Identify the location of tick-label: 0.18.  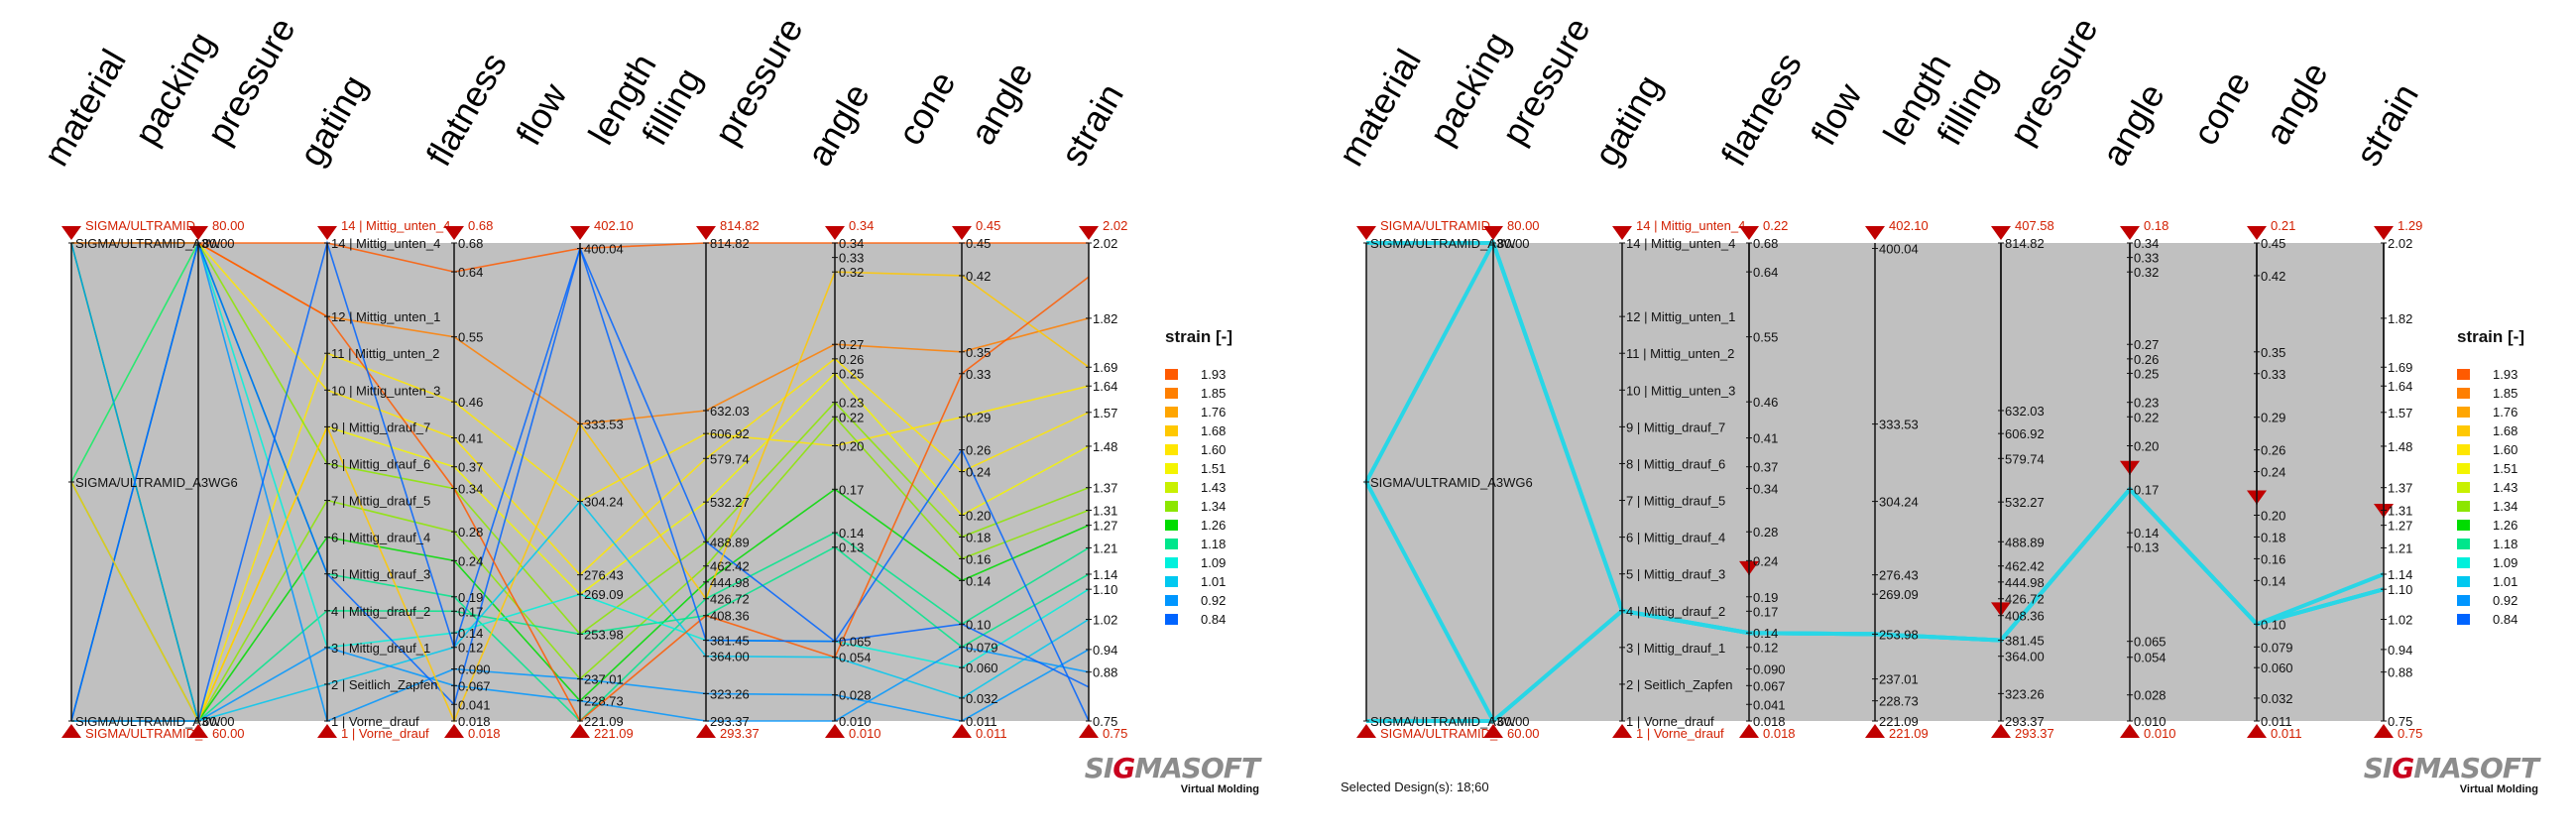
(2273, 537).